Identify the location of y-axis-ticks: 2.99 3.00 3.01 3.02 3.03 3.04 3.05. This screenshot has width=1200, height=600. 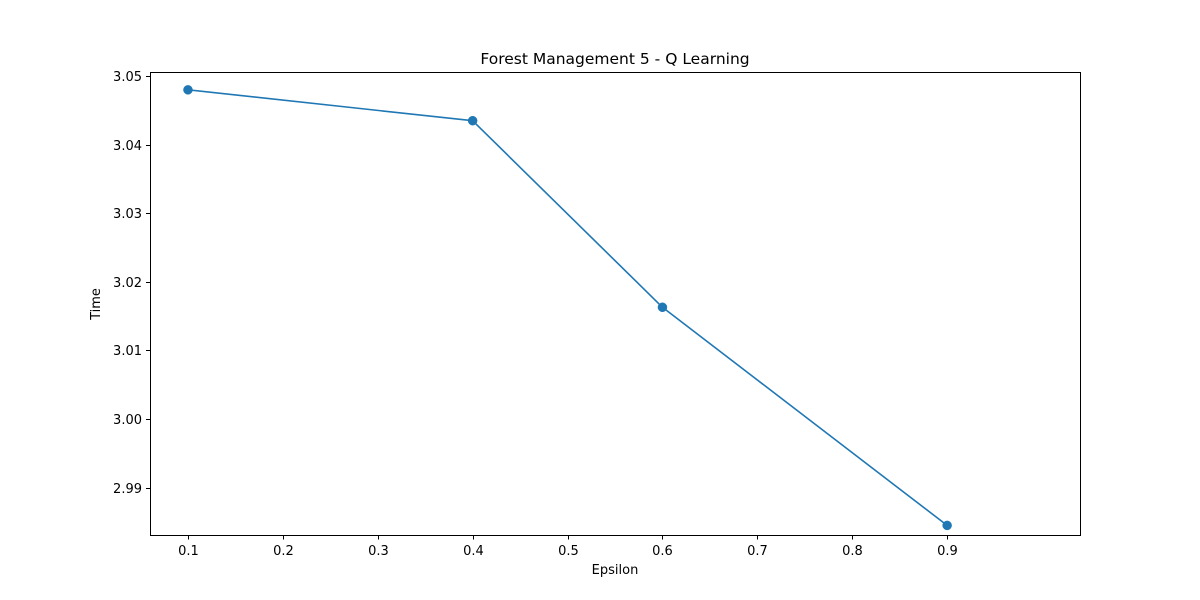
(132, 283).